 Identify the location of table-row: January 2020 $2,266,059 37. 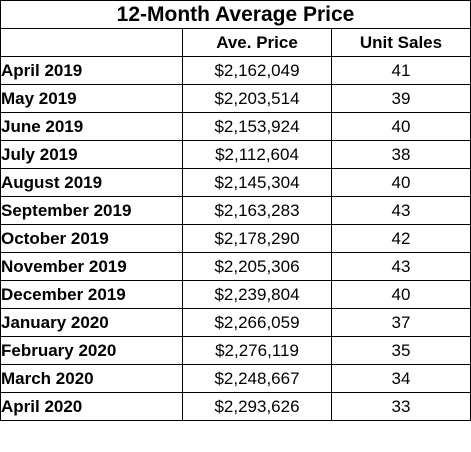
(235, 322).